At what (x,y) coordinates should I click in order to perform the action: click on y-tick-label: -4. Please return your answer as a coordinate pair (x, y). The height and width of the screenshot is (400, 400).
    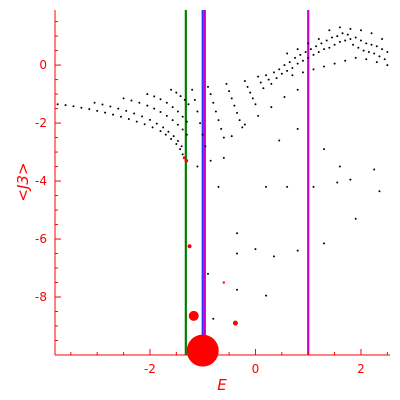
    Looking at the image, I should click on (41, 181).